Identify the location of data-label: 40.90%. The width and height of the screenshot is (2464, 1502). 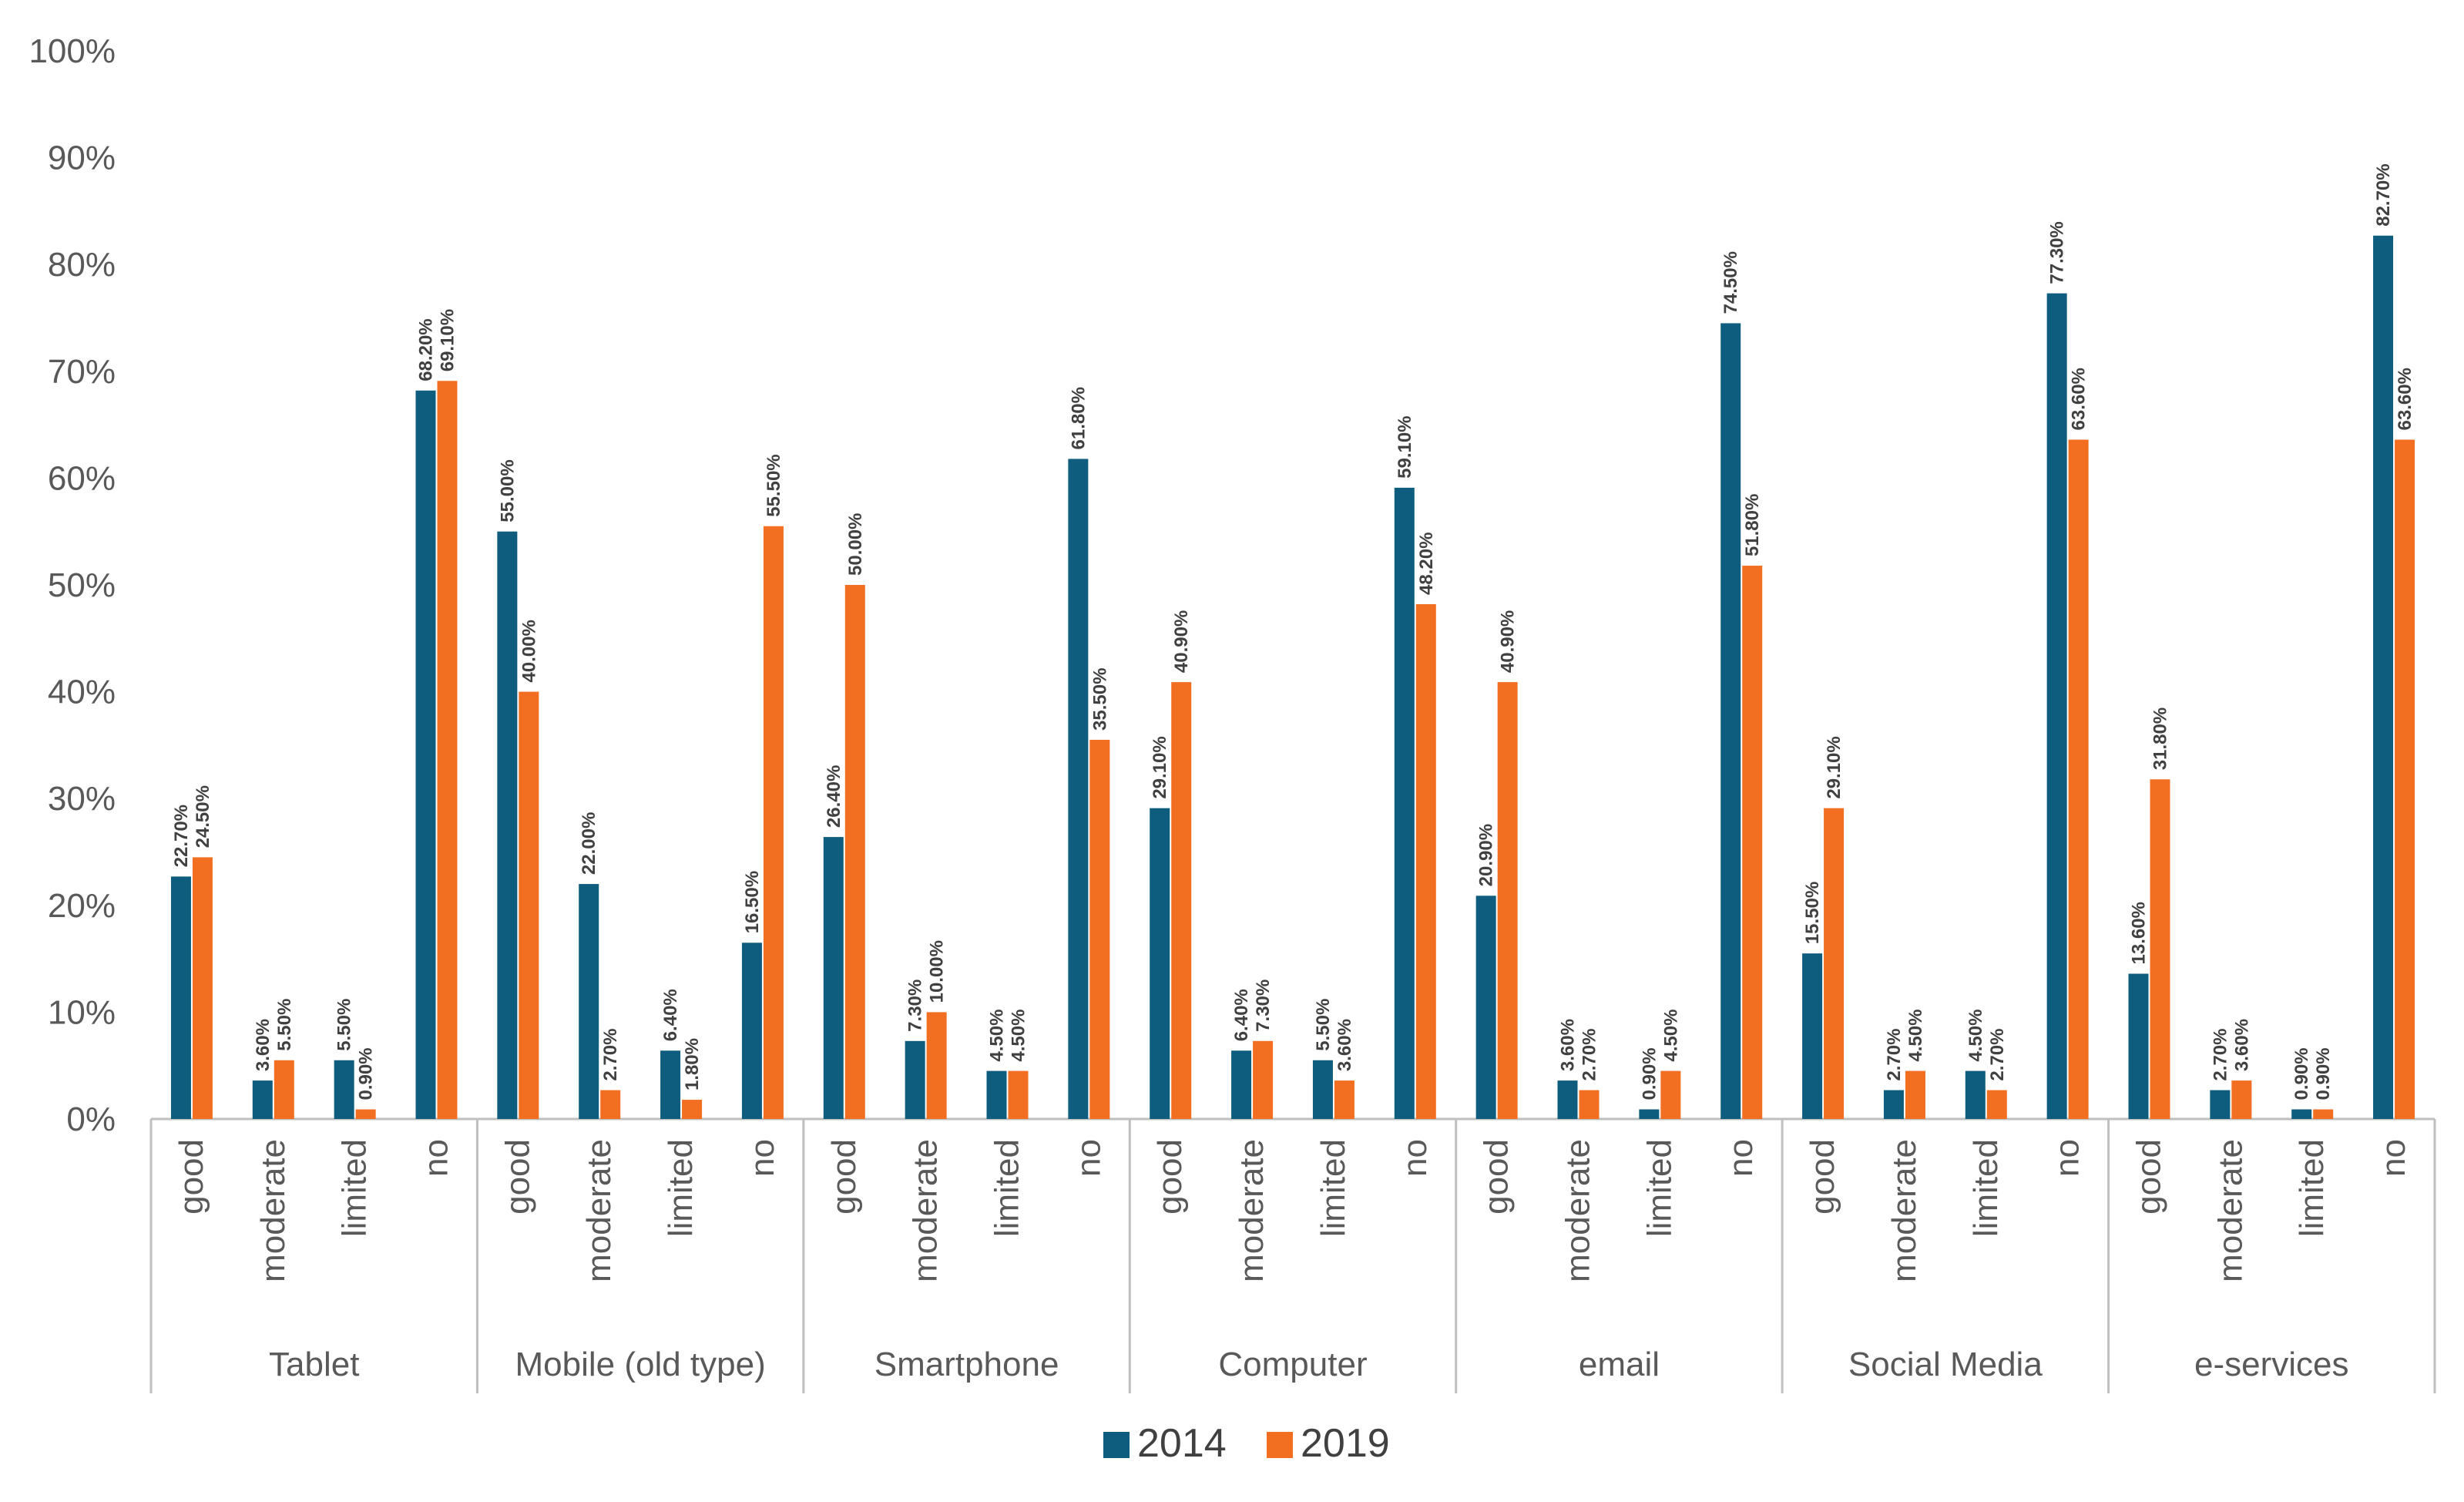
(1182, 641).